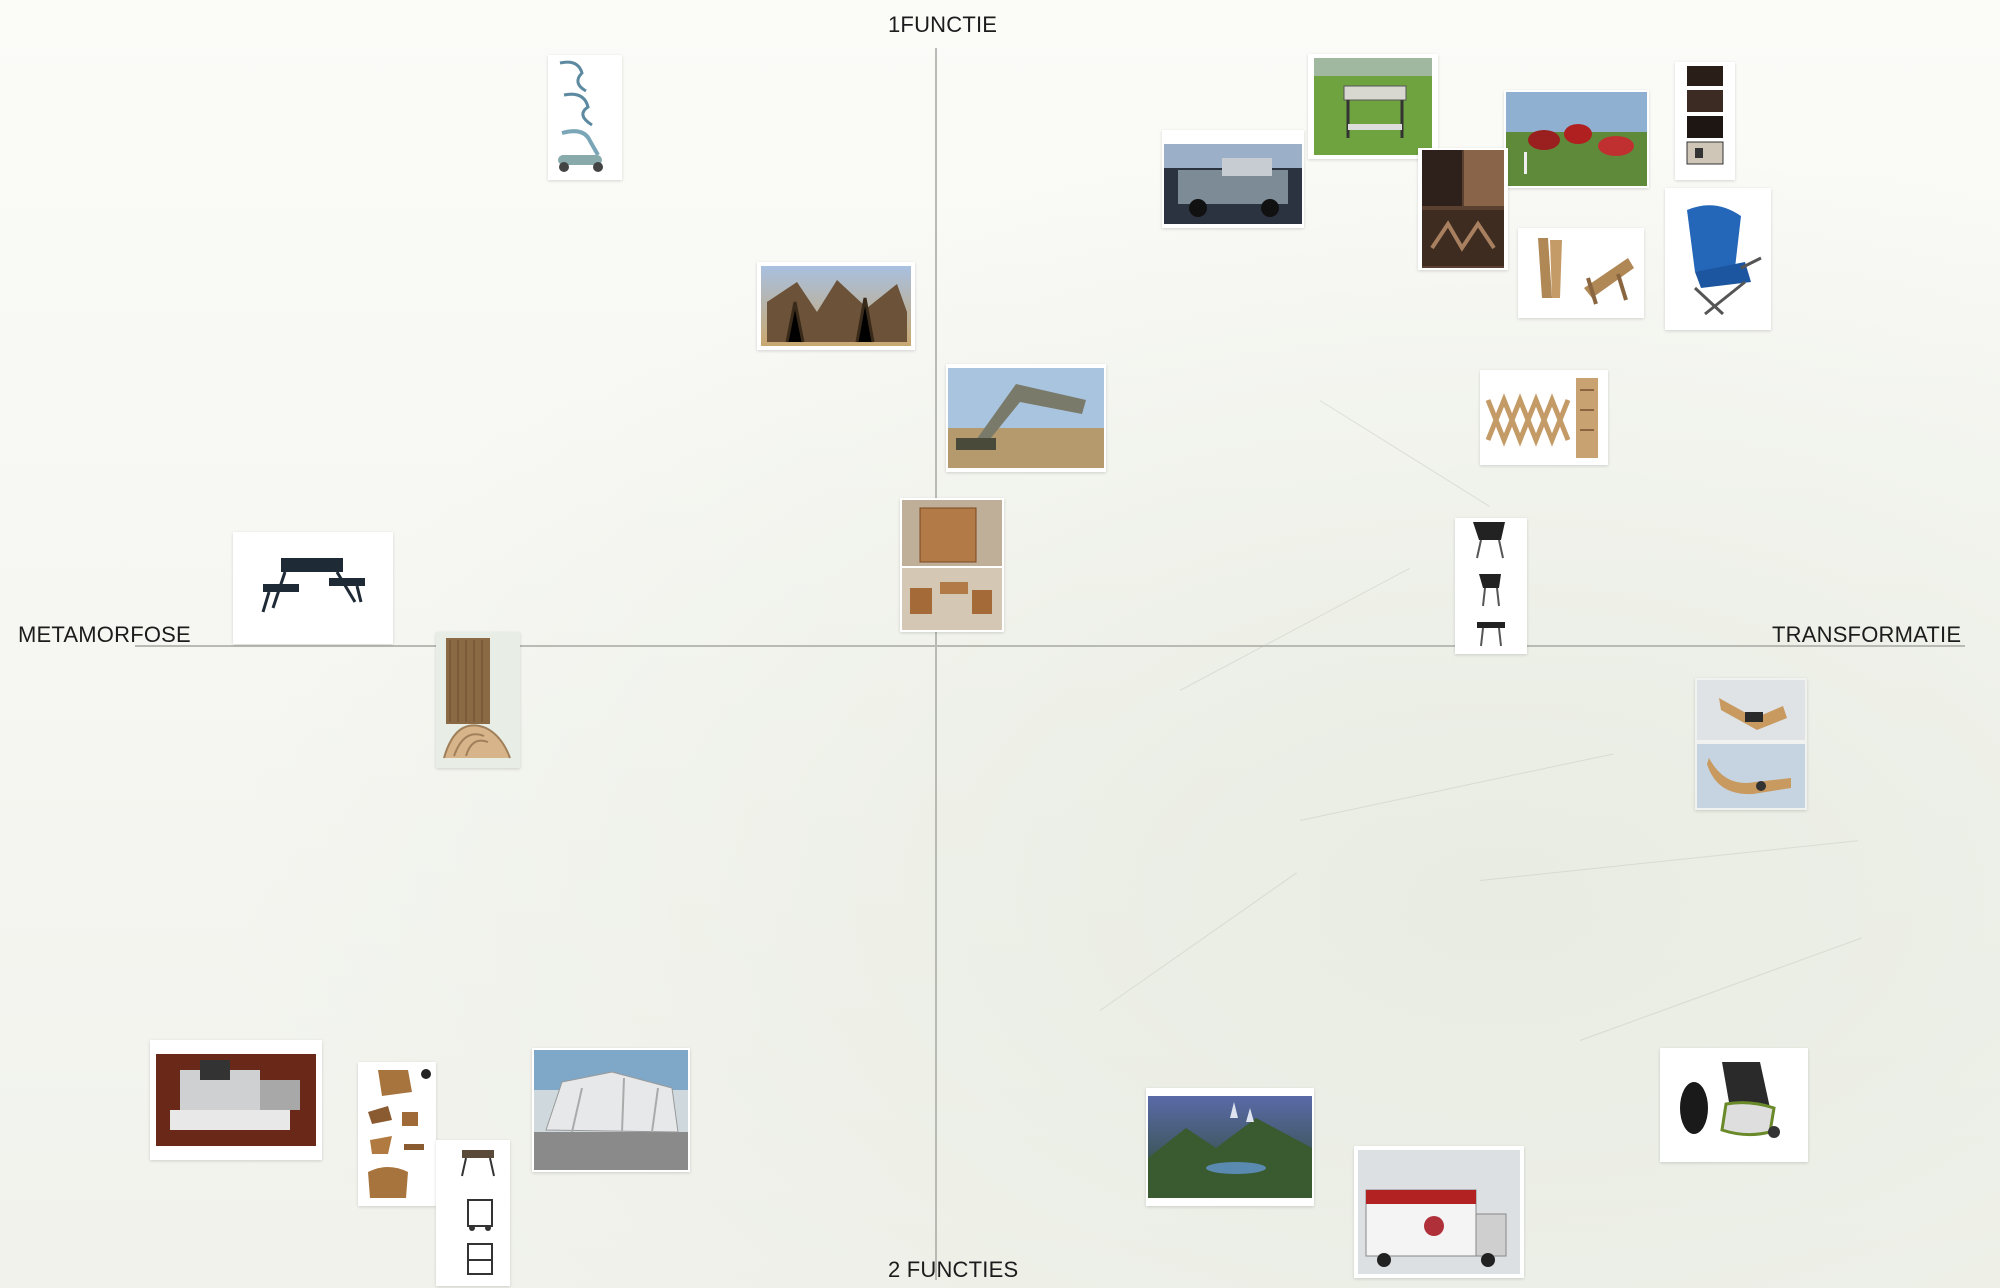  I want to click on wooden-shelves-icon, so click(1463, 209).